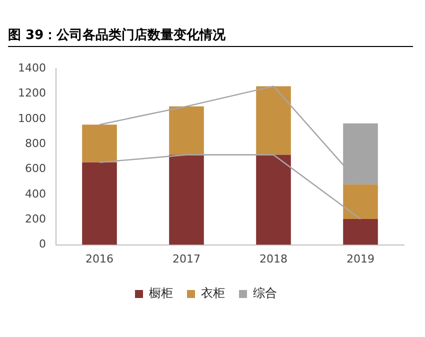 The image size is (425, 337). Describe the element at coordinates (186, 259) in the screenshot. I see `x-tick-label: 2017` at that location.